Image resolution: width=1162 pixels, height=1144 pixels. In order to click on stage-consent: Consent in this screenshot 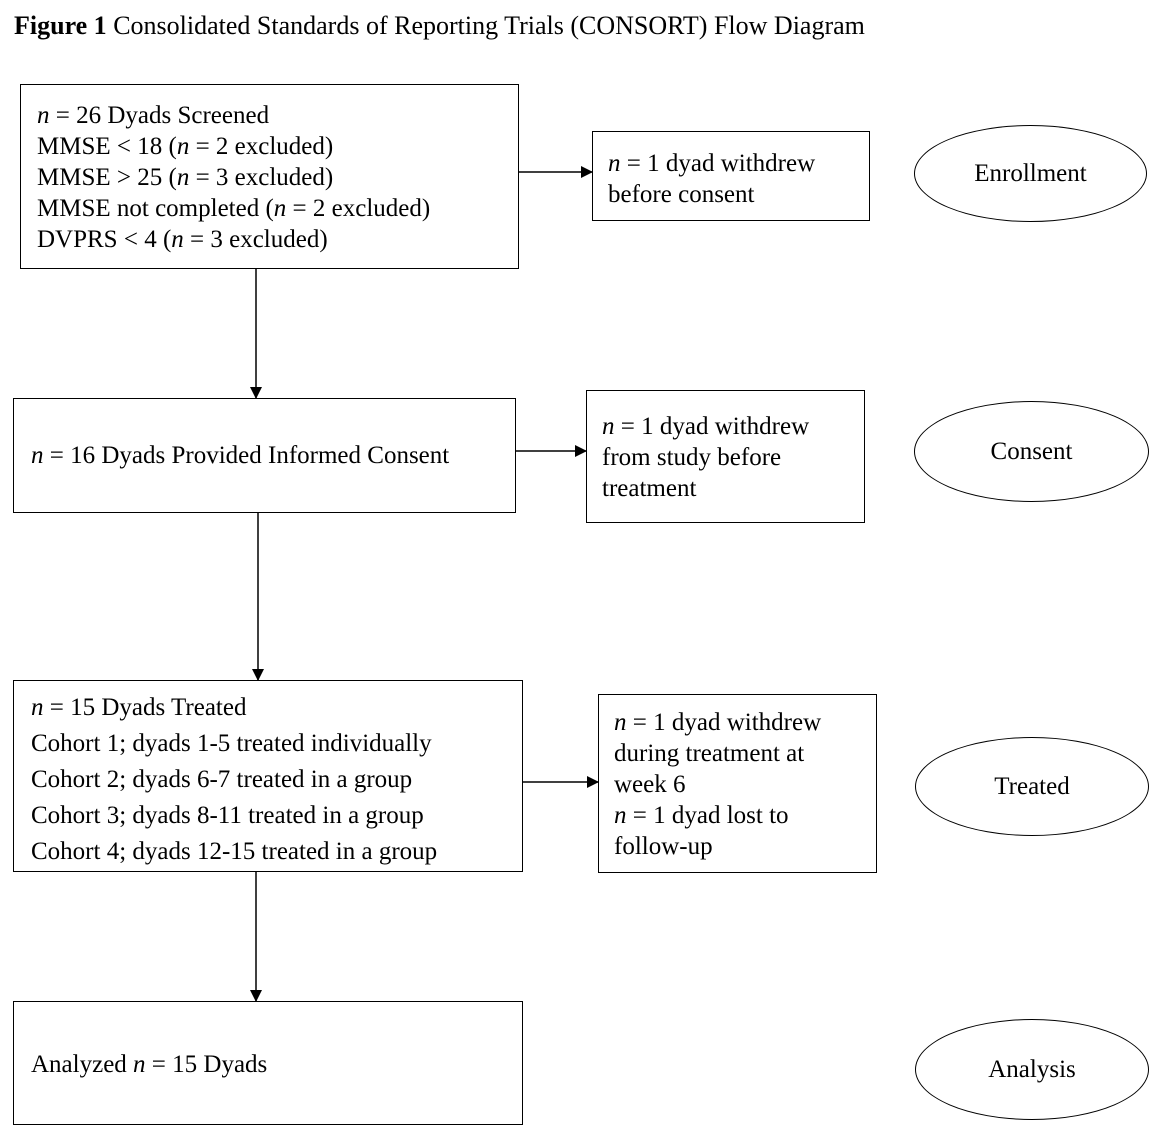, I will do `click(1031, 451)`.